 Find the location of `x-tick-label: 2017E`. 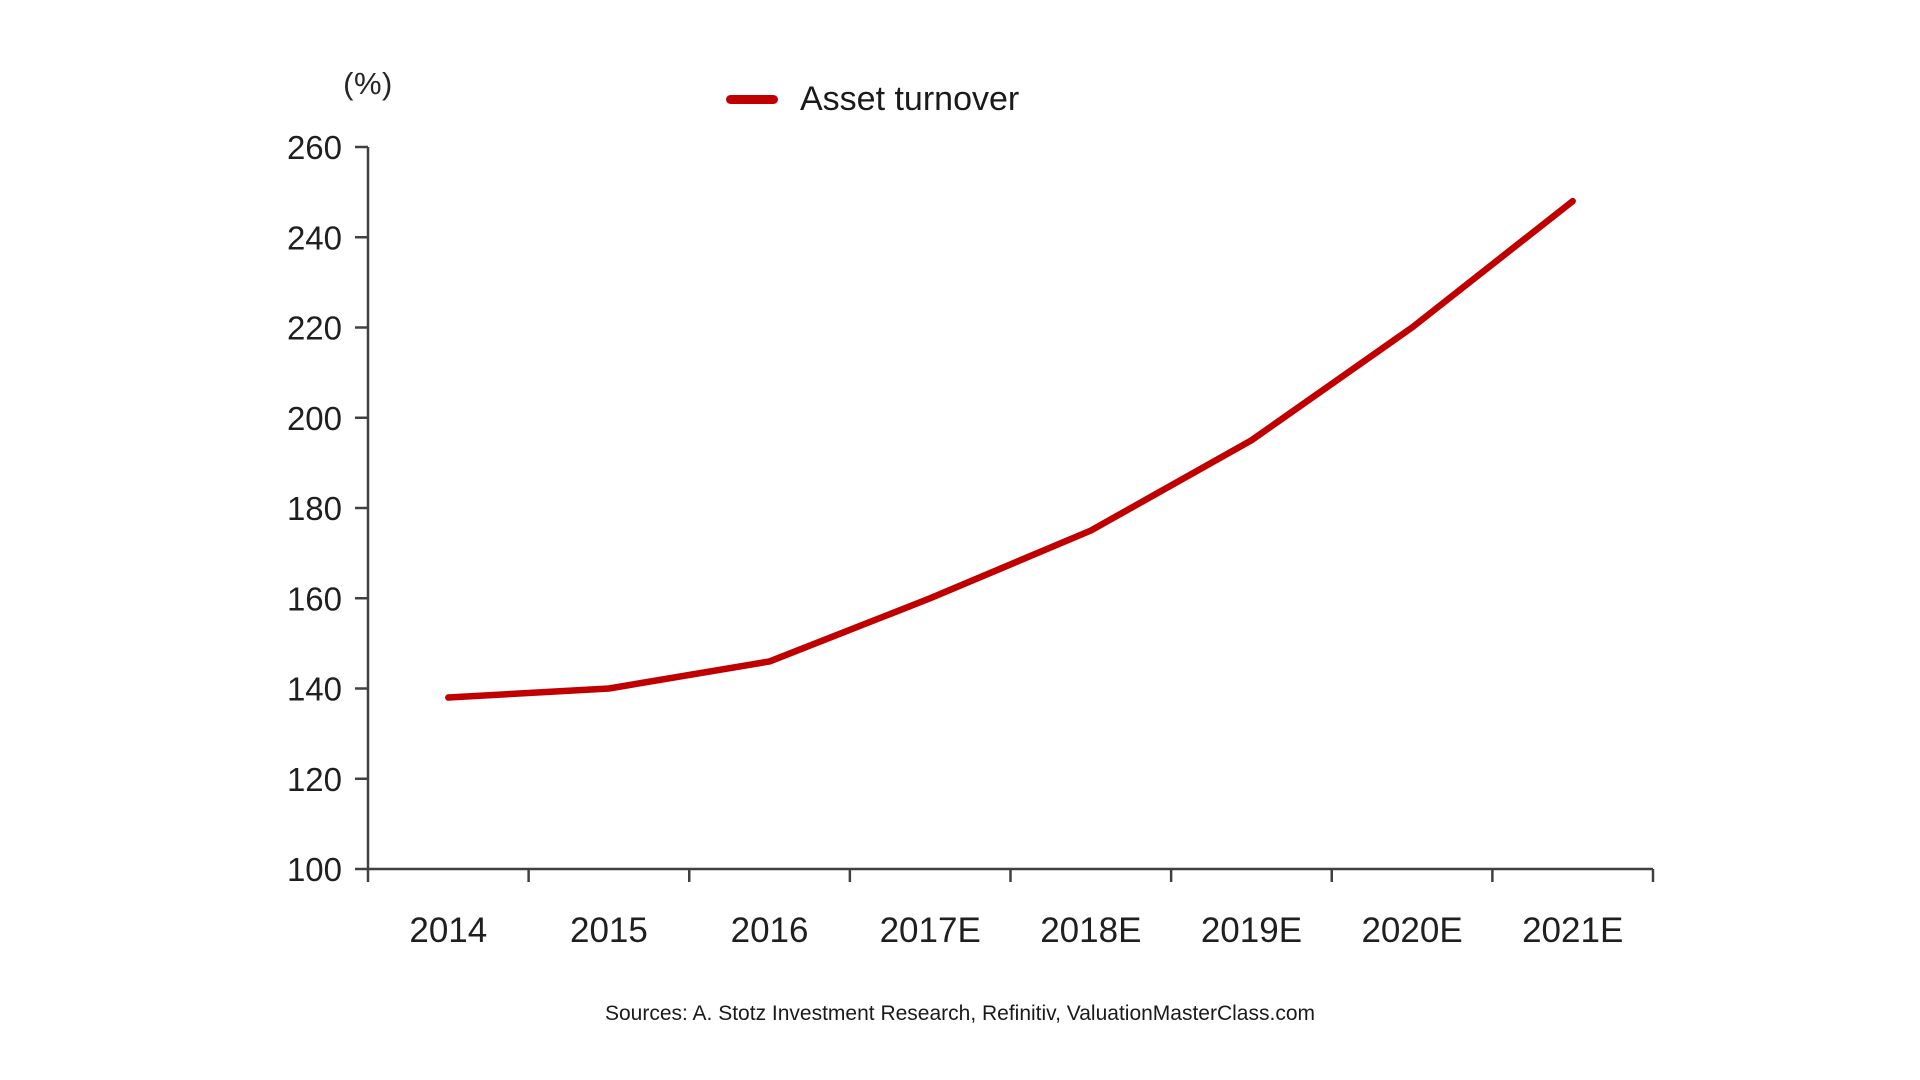

x-tick-label: 2017E is located at coordinates (930, 930).